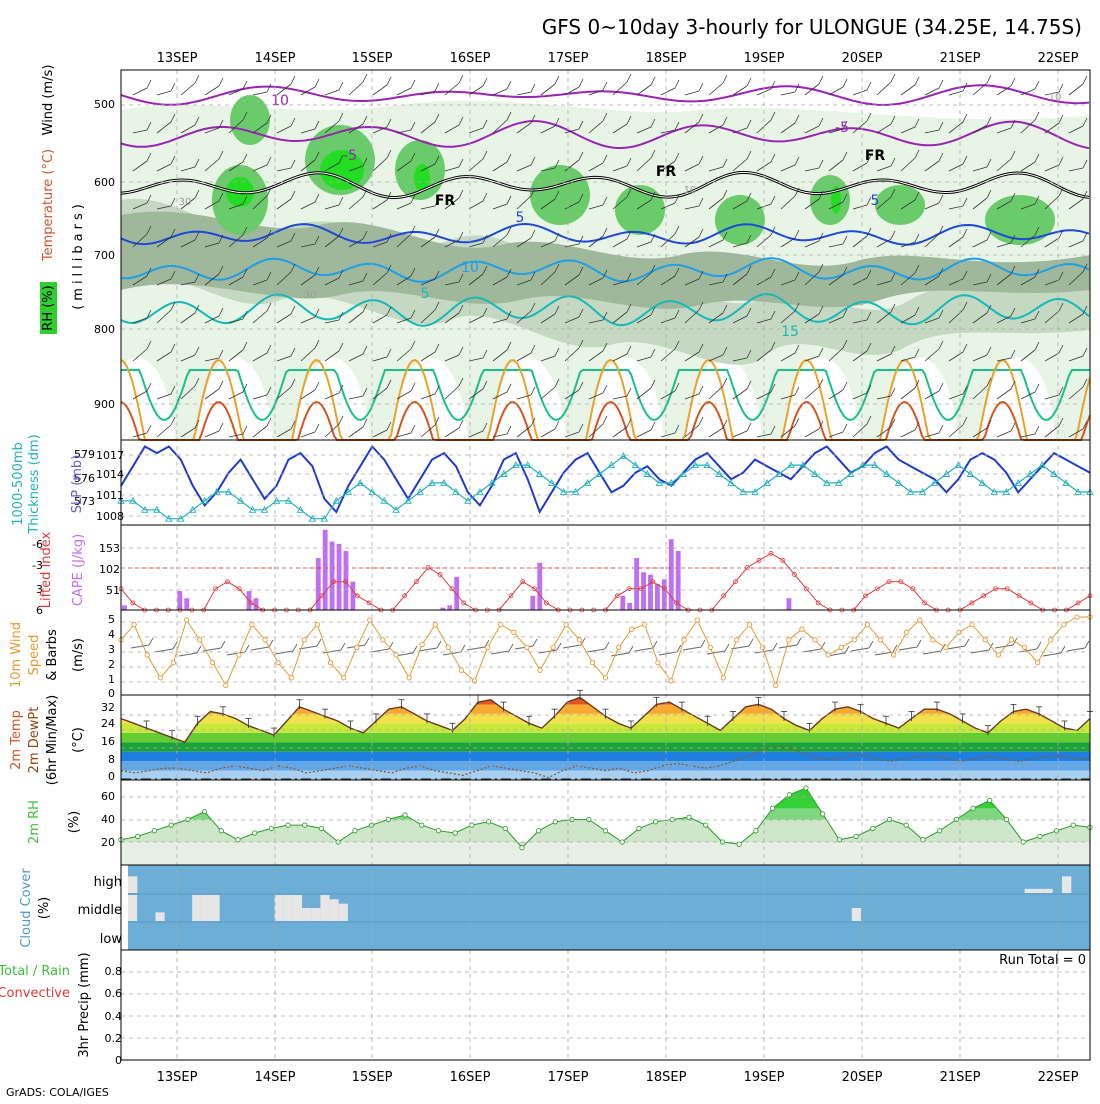 The height and width of the screenshot is (1104, 1100). Describe the element at coordinates (605, 479) in the screenshot. I see `slp-line` at that location.